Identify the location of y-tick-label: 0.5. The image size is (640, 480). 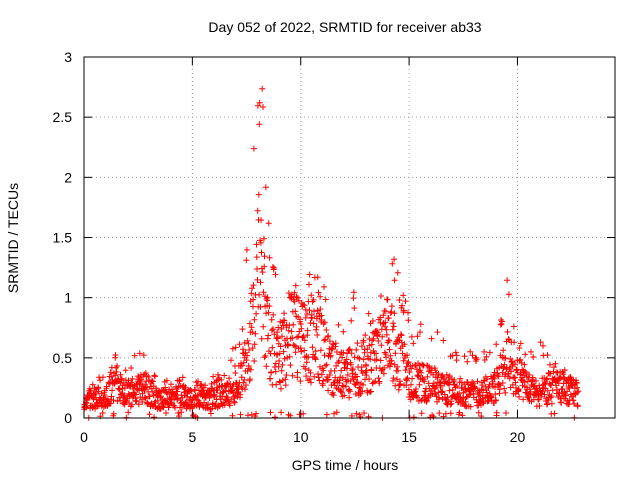
(63, 358).